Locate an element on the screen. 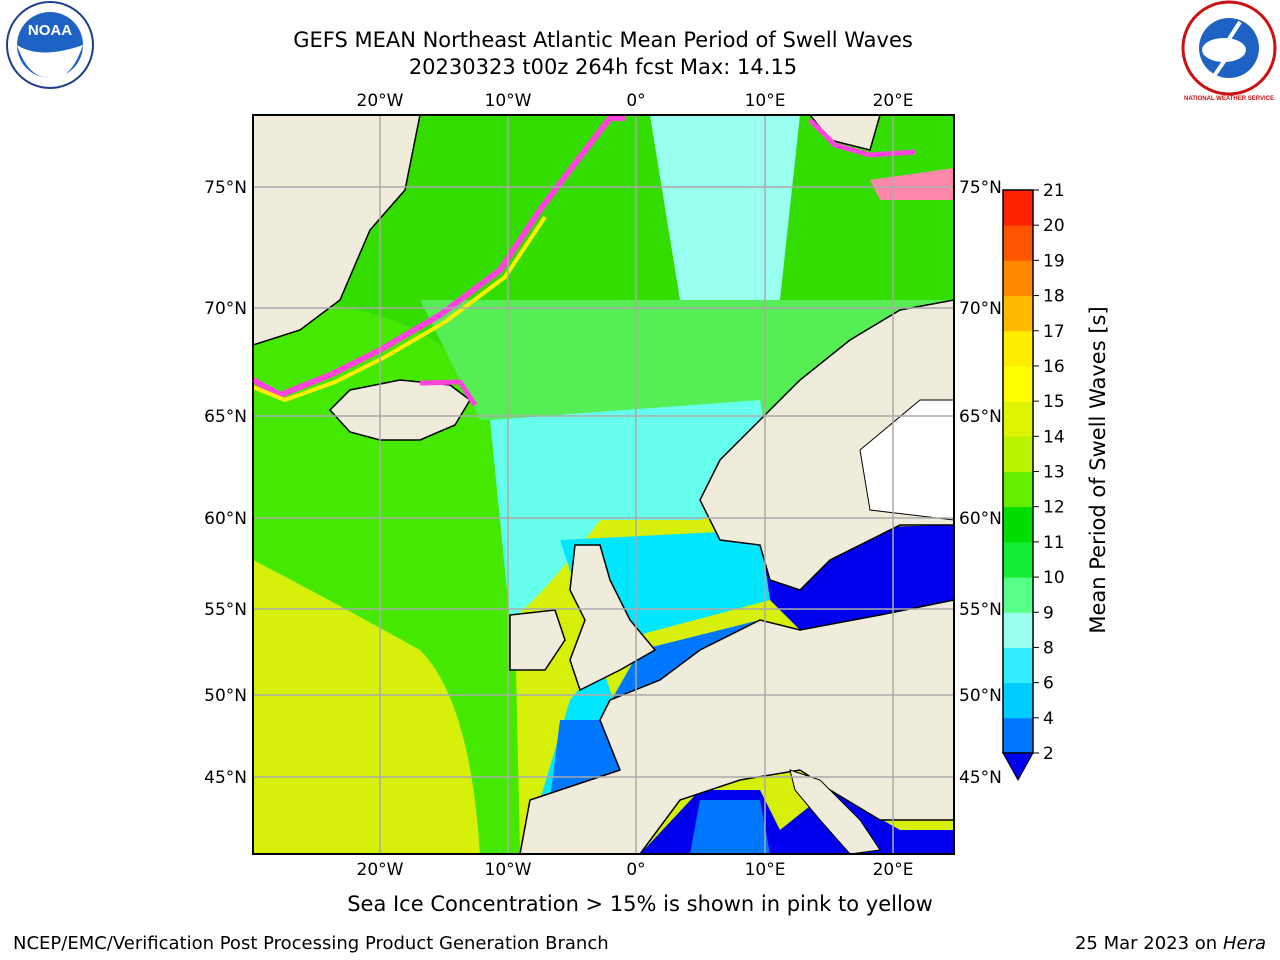  colorbar-tick-label: 10 is located at coordinates (1054, 578).